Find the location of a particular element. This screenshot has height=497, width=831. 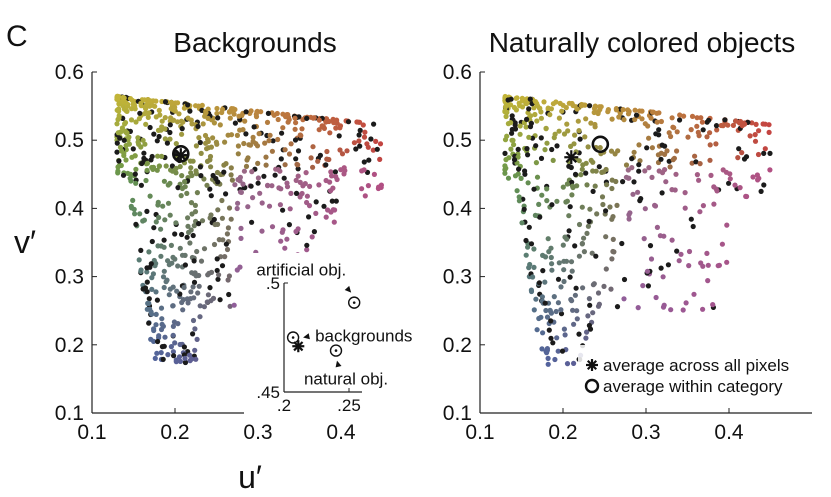

natural-objects-average-marks is located at coordinates (587, 150).